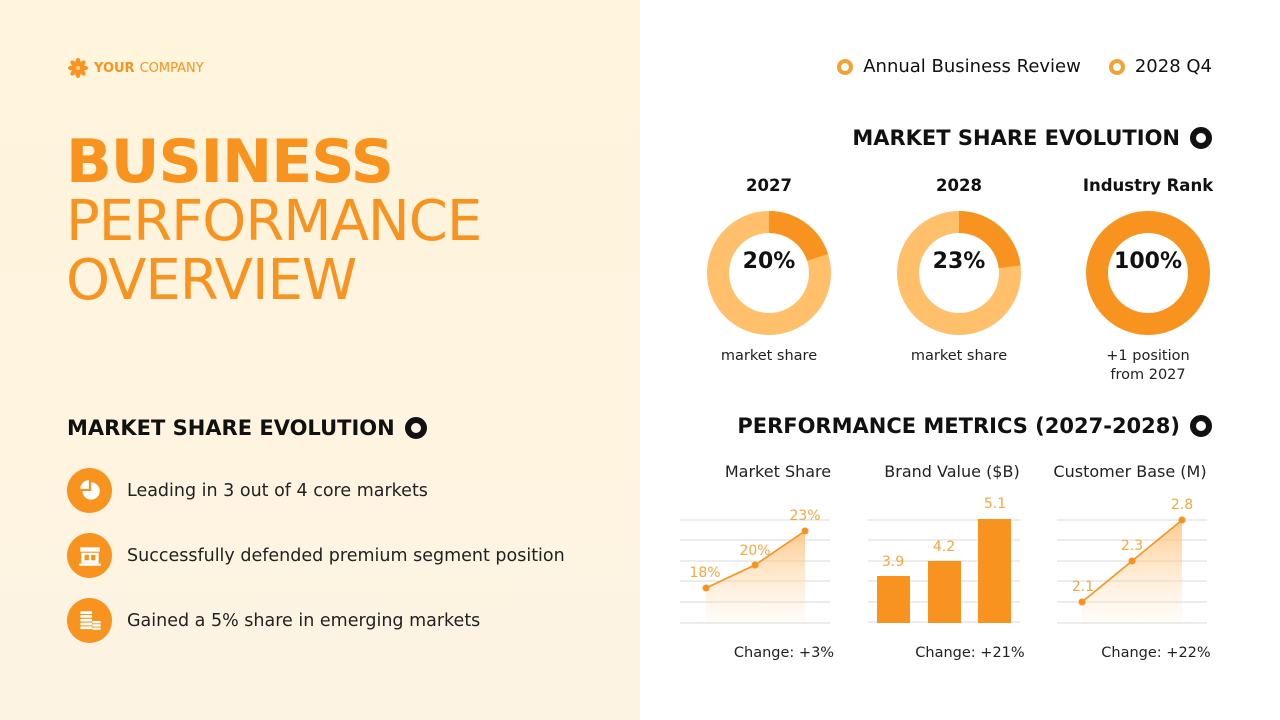 This screenshot has height=720, width=1280. What do you see at coordinates (1083, 587) in the screenshot?
I see `svg-text: 2.1` at bounding box center [1083, 587].